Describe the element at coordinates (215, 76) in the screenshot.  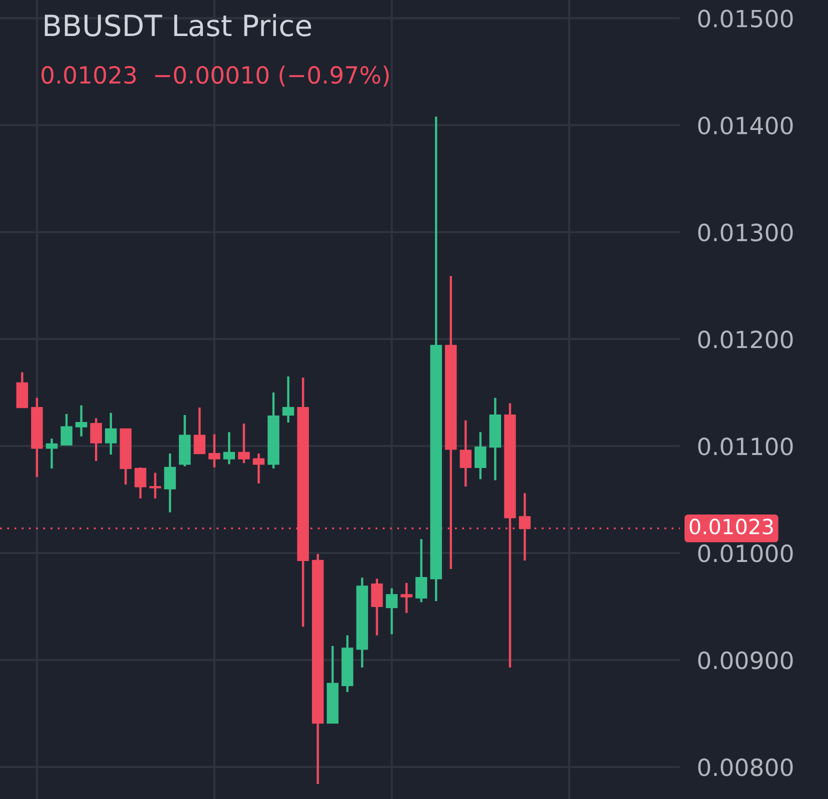
I see `text: 0.01023 −0.00010 (−0.97%)` at that location.